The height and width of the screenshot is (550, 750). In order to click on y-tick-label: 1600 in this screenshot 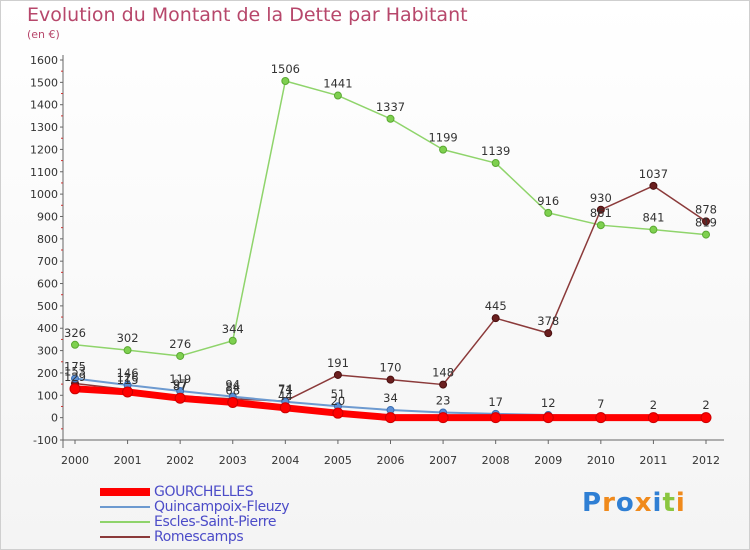, I will do `click(44, 60)`.